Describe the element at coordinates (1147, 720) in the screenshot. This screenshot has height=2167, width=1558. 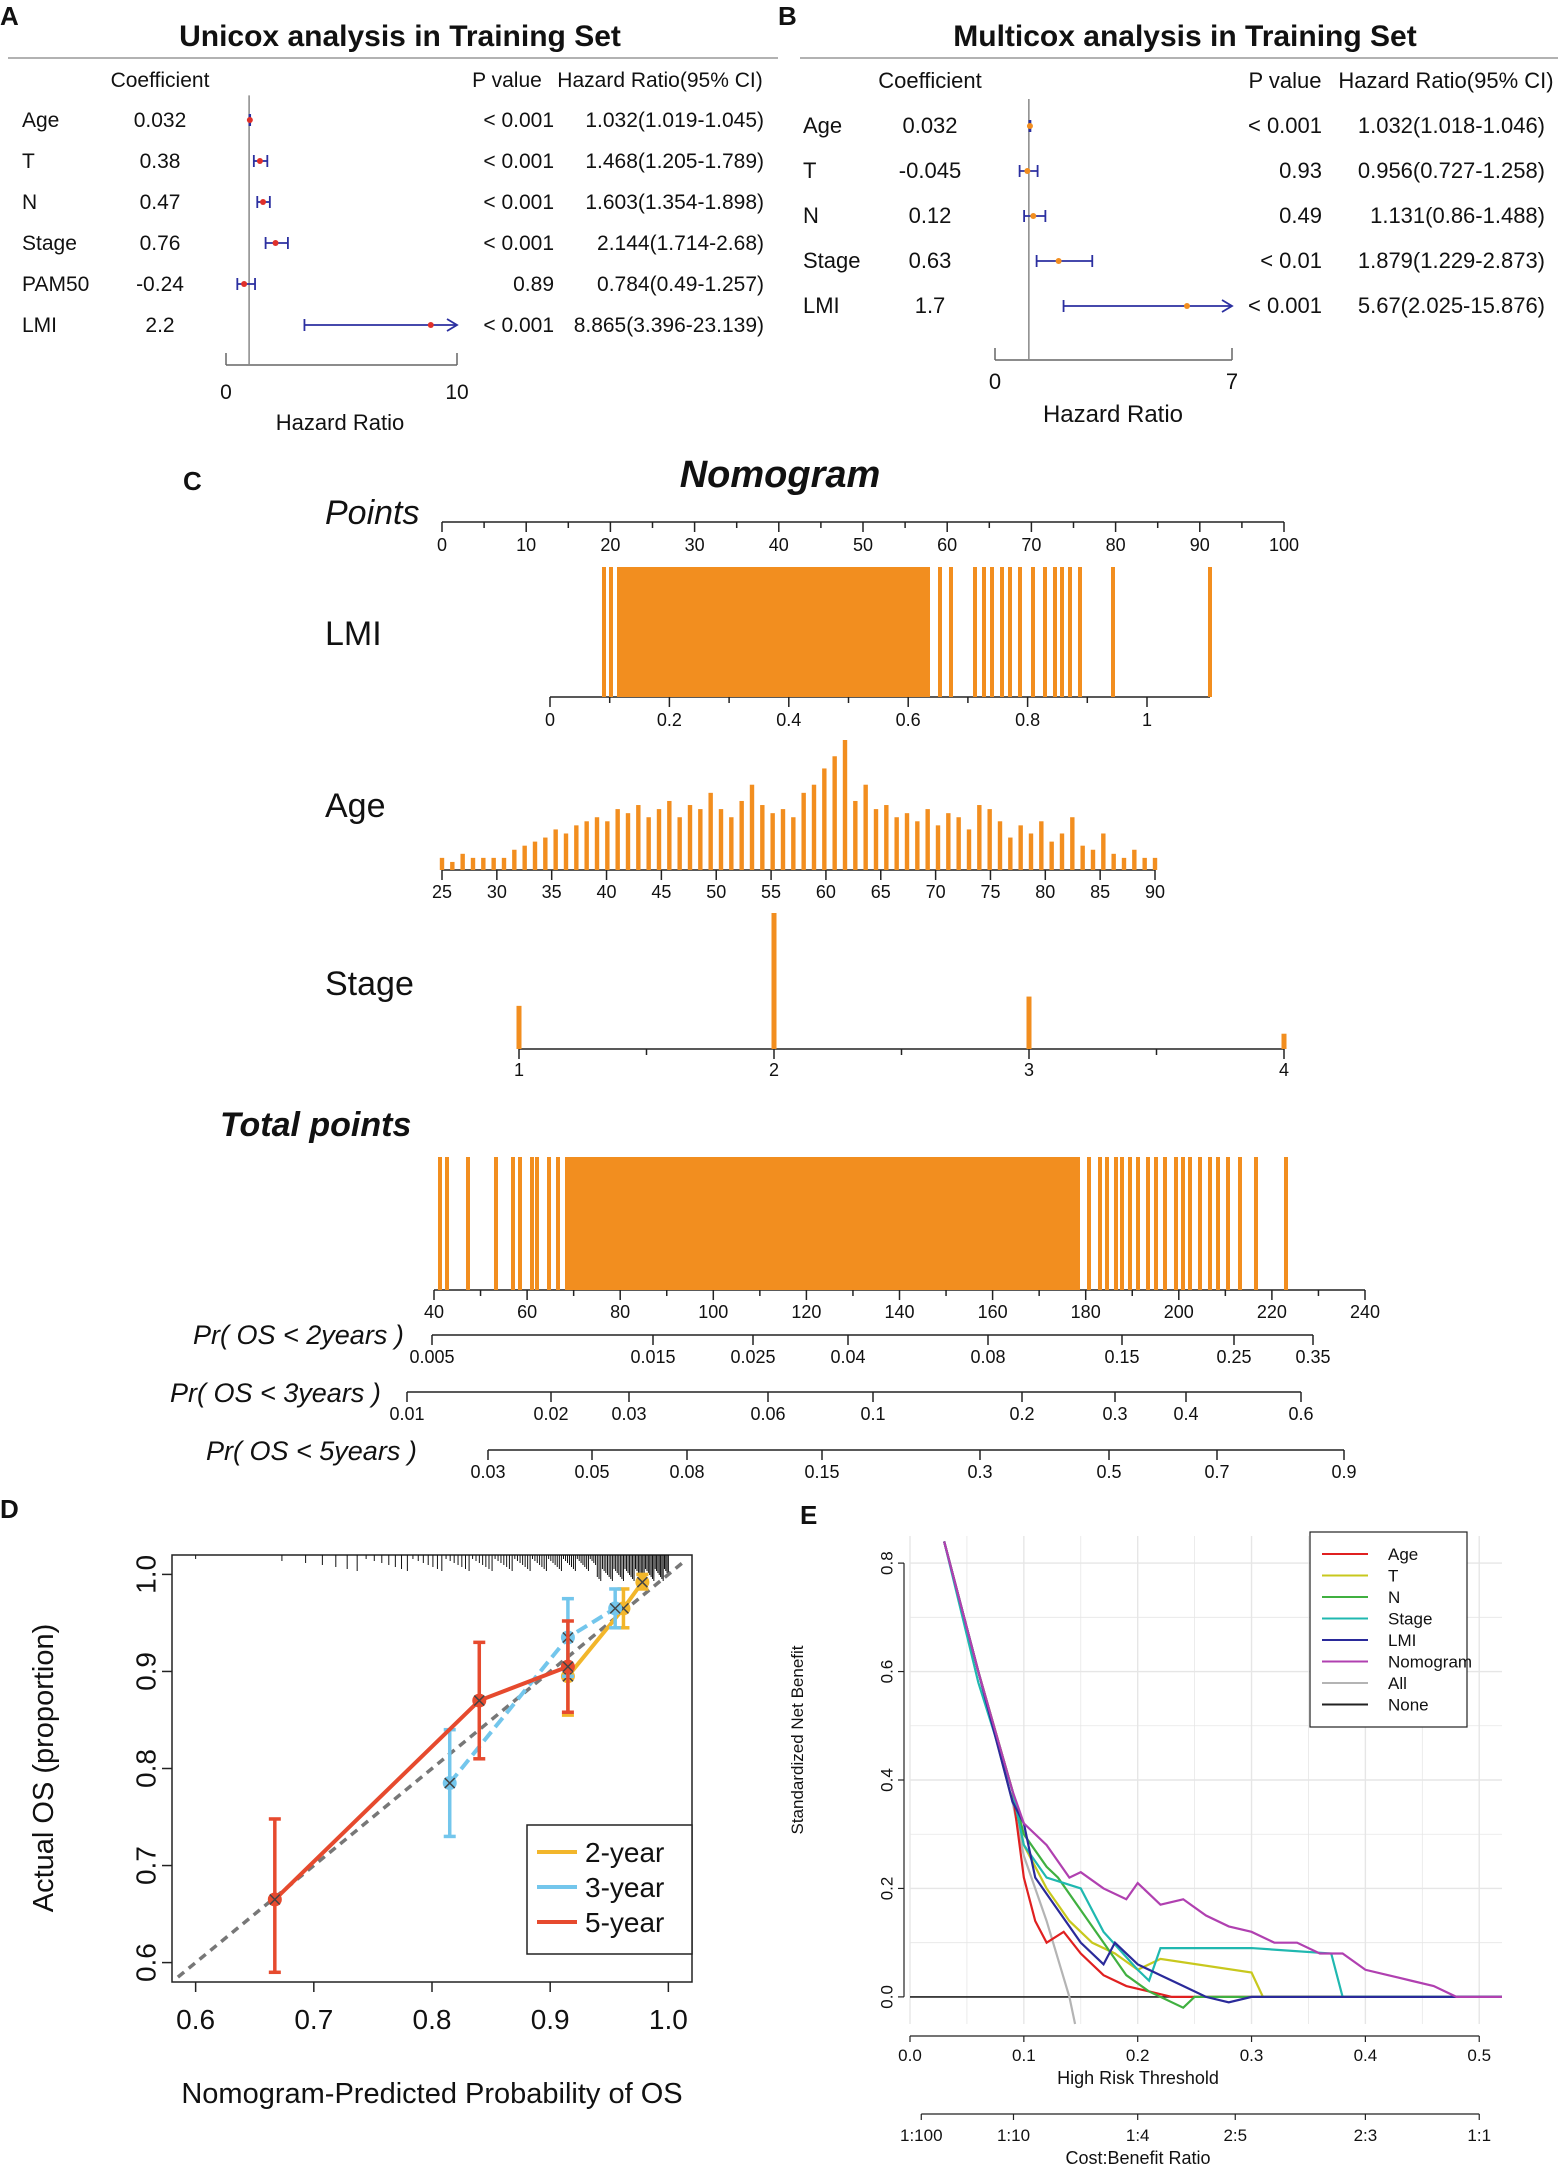
I see `lmi-tick-label: 1` at that location.